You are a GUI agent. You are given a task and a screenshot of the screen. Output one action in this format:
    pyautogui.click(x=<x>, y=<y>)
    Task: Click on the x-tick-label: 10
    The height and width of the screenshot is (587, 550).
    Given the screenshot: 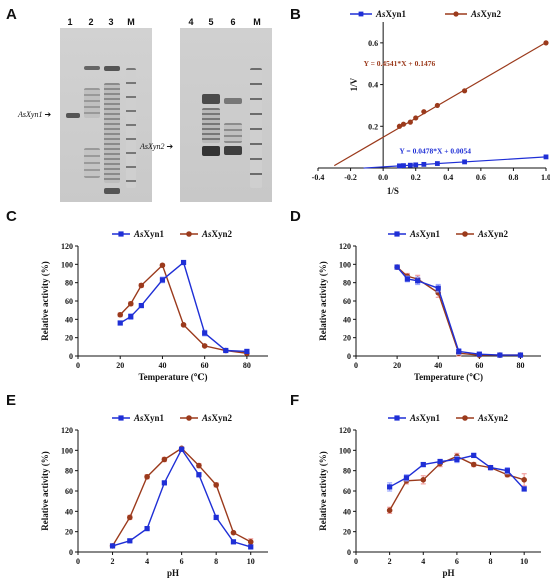 What is the action you would take?
    pyautogui.click(x=524, y=561)
    